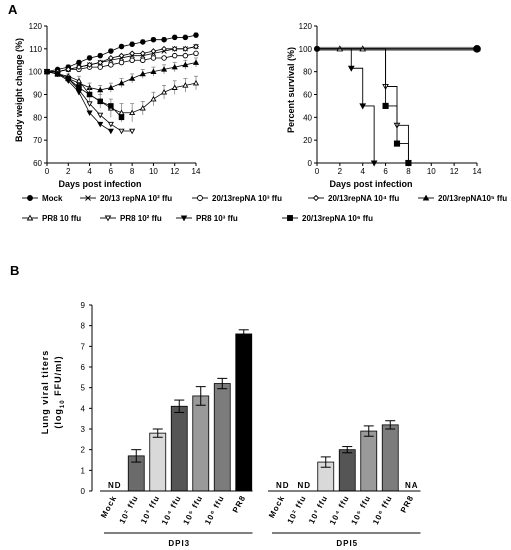 Image resolution: width=511 pixels, height=550 pixels. What do you see at coordinates (370, 184) in the screenshot?
I see `survival-x-axis-label: Days post infection` at bounding box center [370, 184].